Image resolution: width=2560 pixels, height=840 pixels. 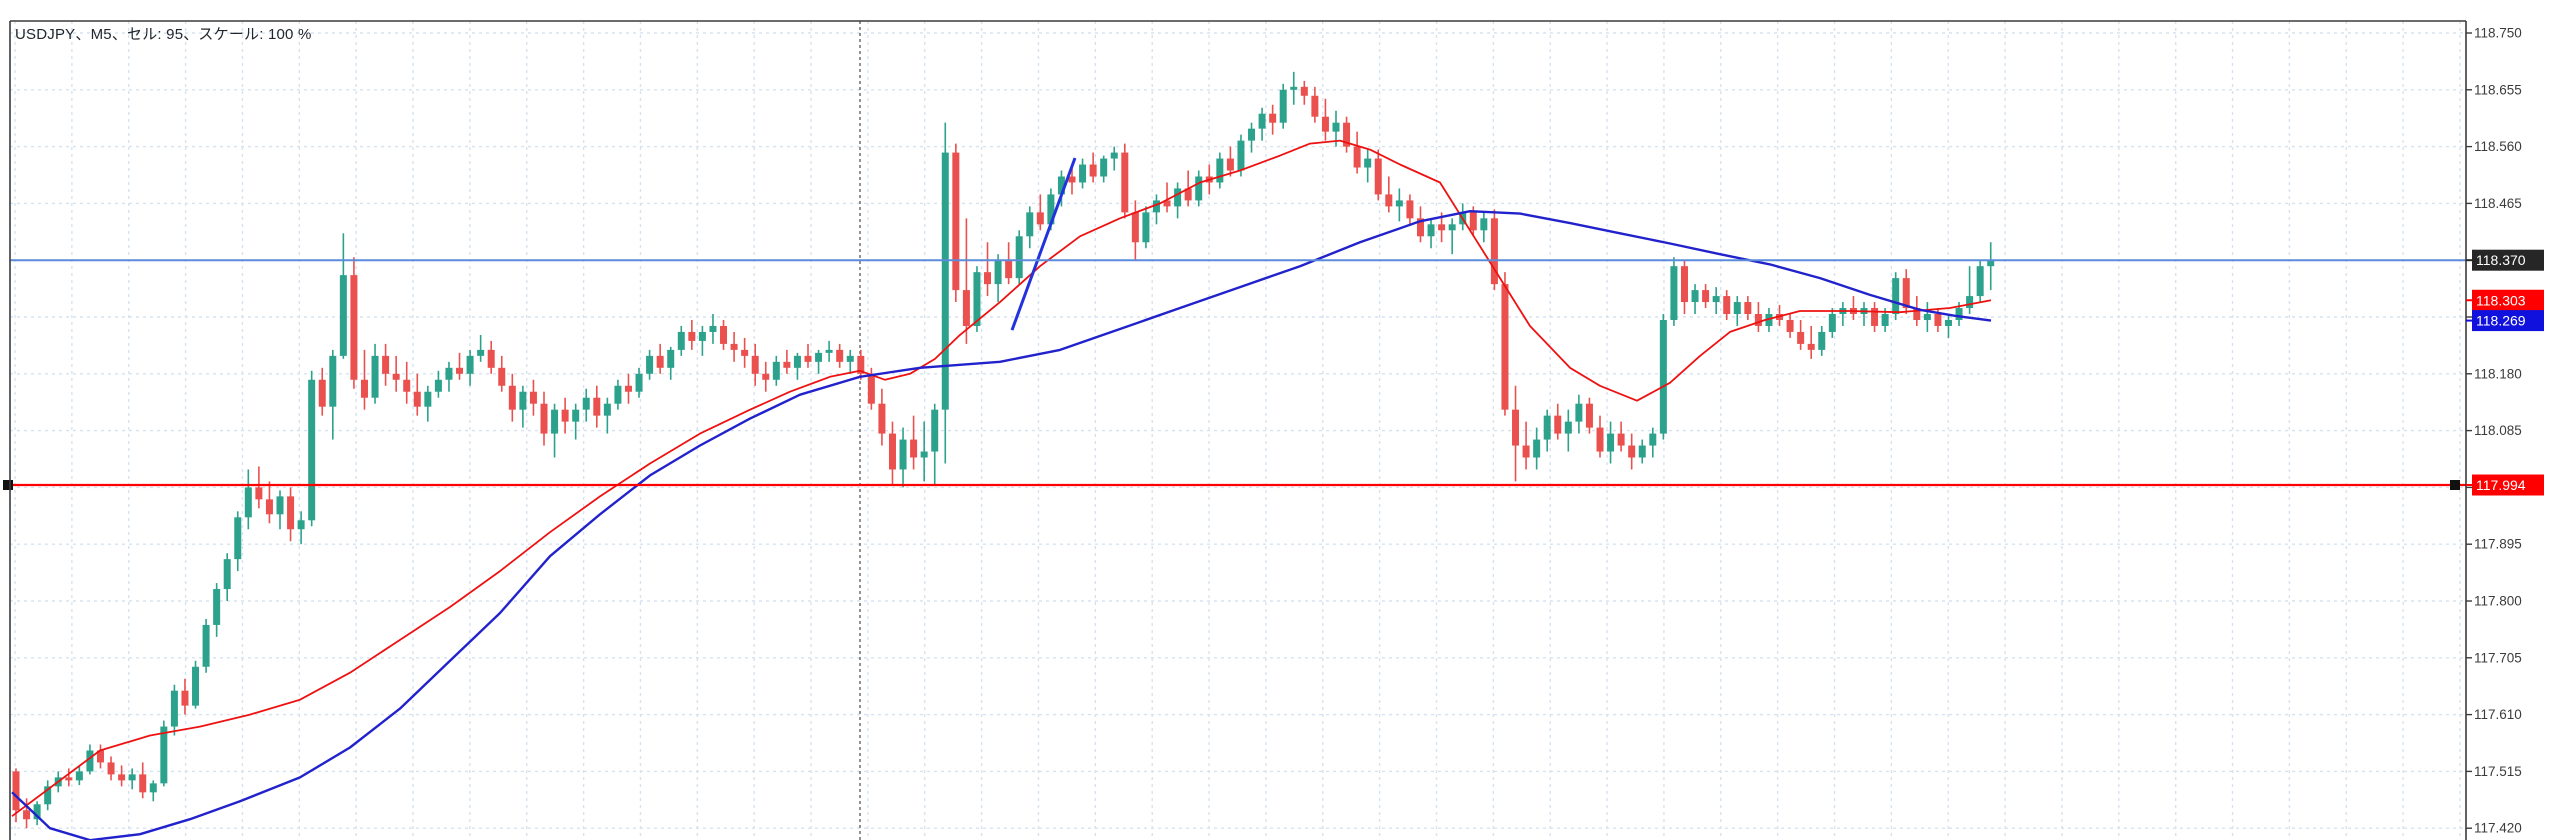 I want to click on chart-title-overlay: USDJPY、M5、セル: 95、スケール: 100 %, so click(x=163, y=34).